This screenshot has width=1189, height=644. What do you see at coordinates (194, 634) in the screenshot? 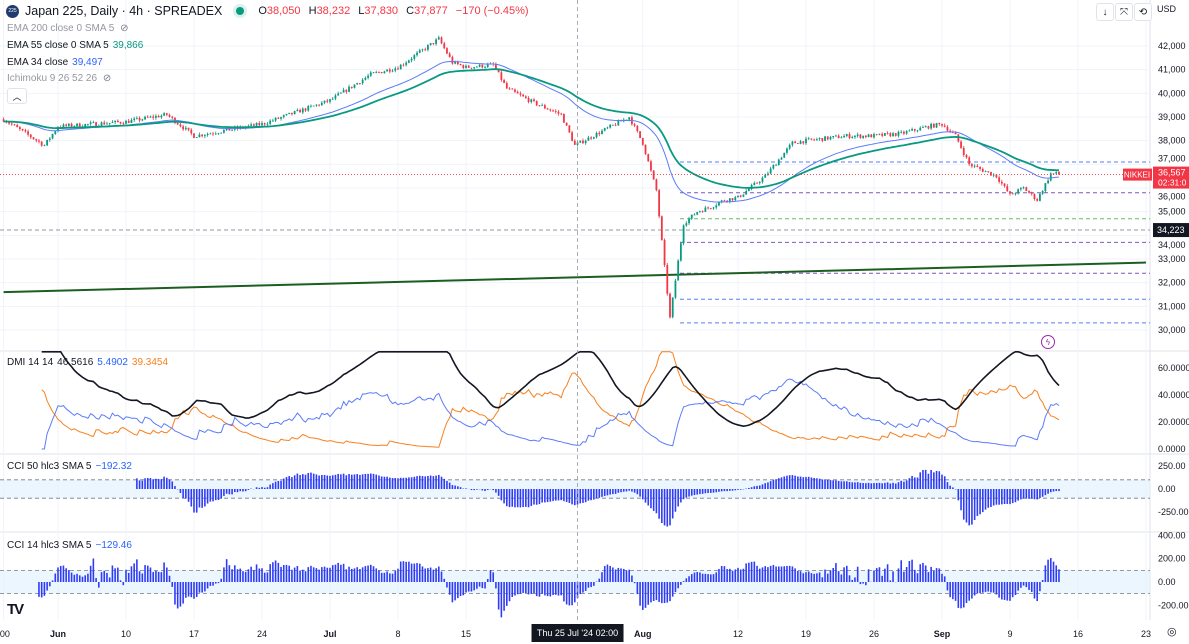
I see `time-tick-label: 17` at bounding box center [194, 634].